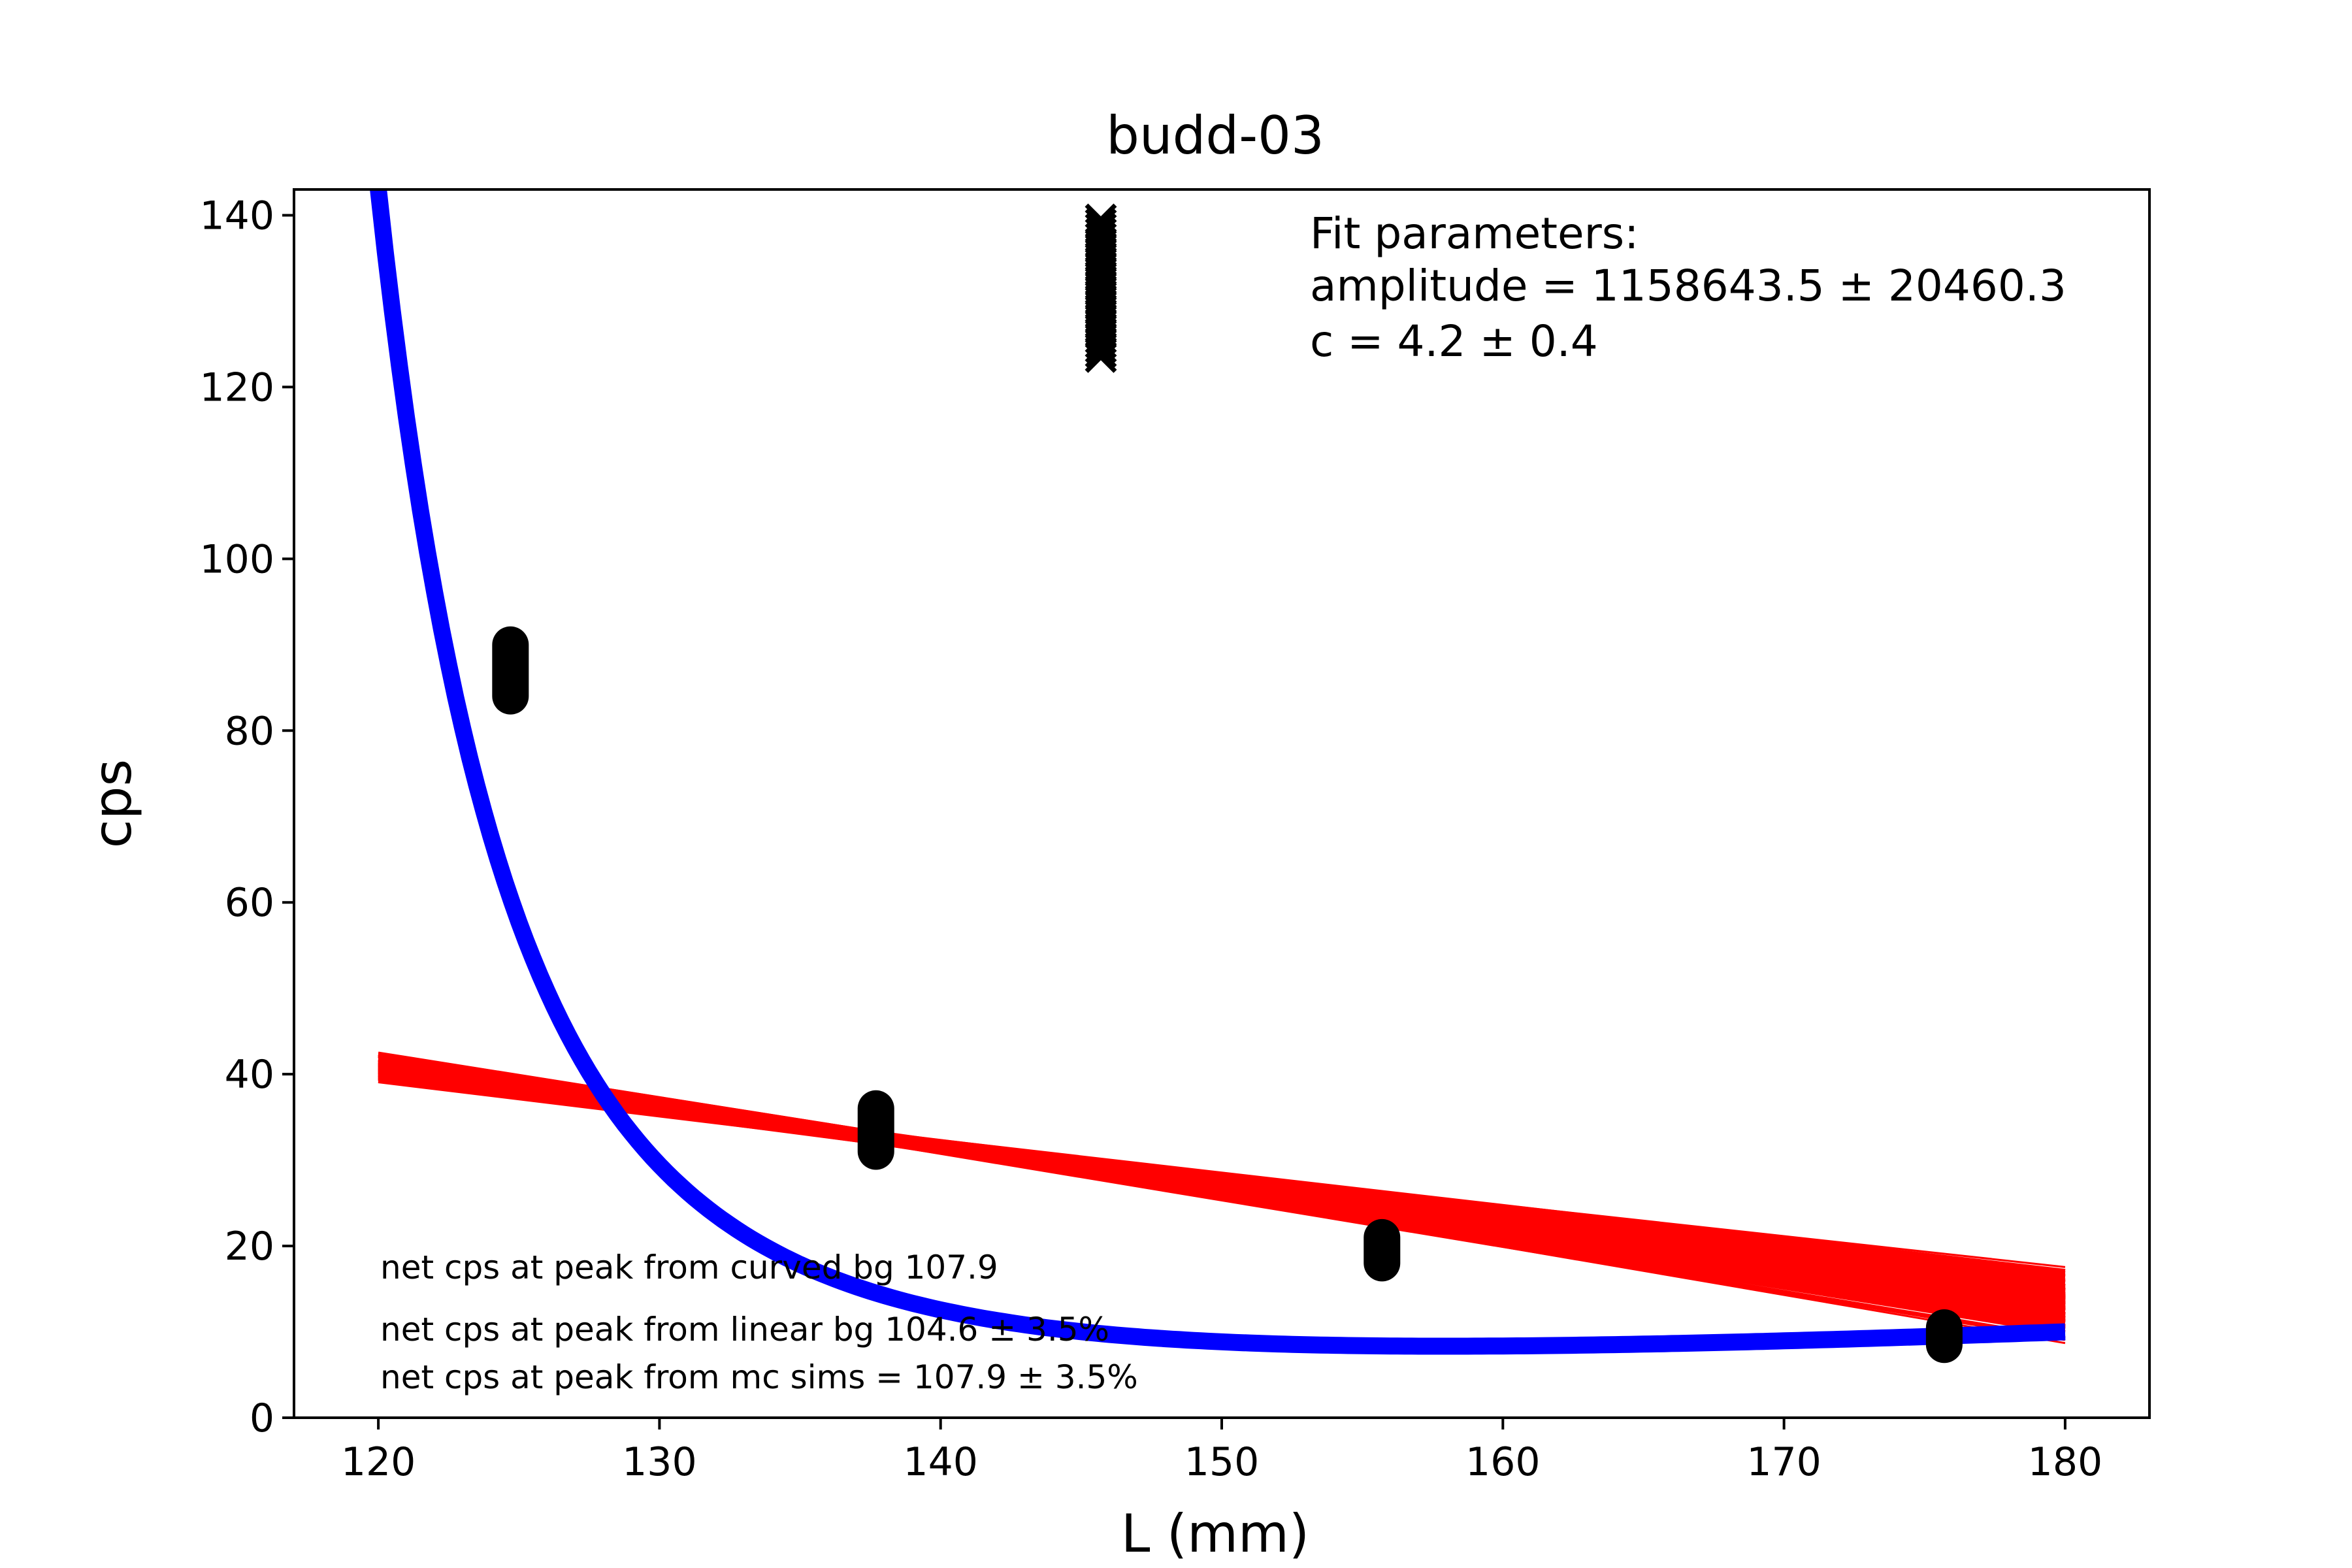 The width and height of the screenshot is (2352, 1568). I want to click on amplitude-label: amplitude = 1158643.5 ± 20460.3, so click(1688, 286).